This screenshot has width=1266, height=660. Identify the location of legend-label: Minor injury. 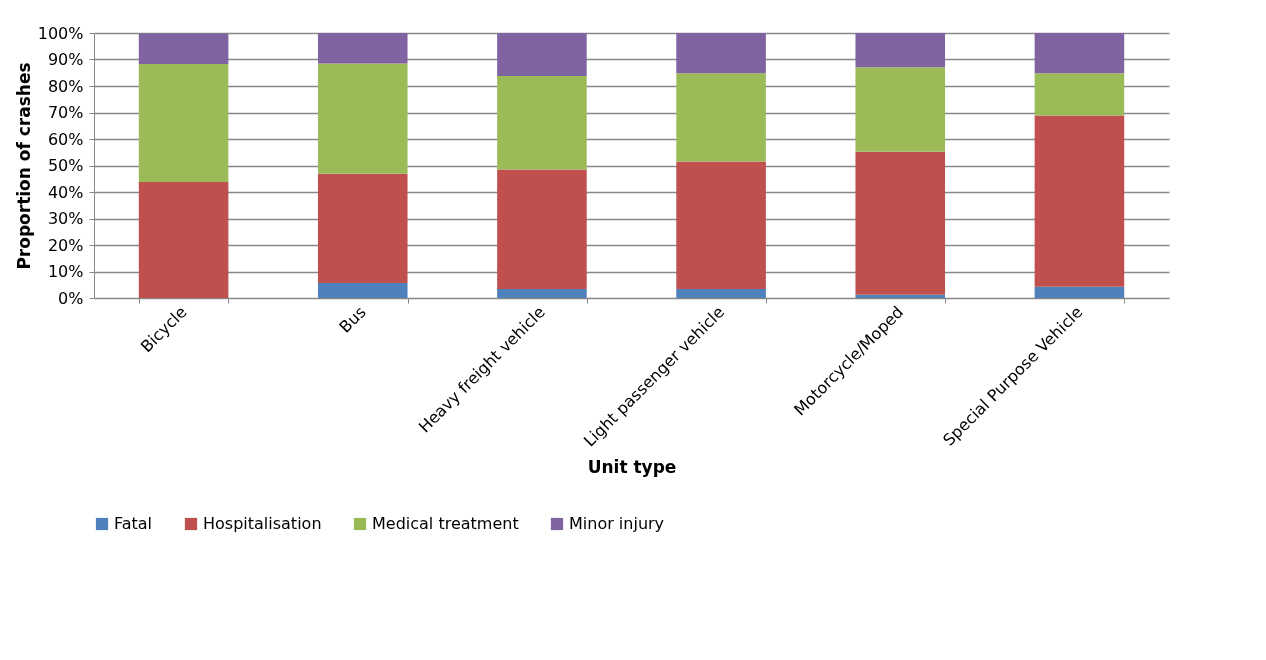
(617, 523).